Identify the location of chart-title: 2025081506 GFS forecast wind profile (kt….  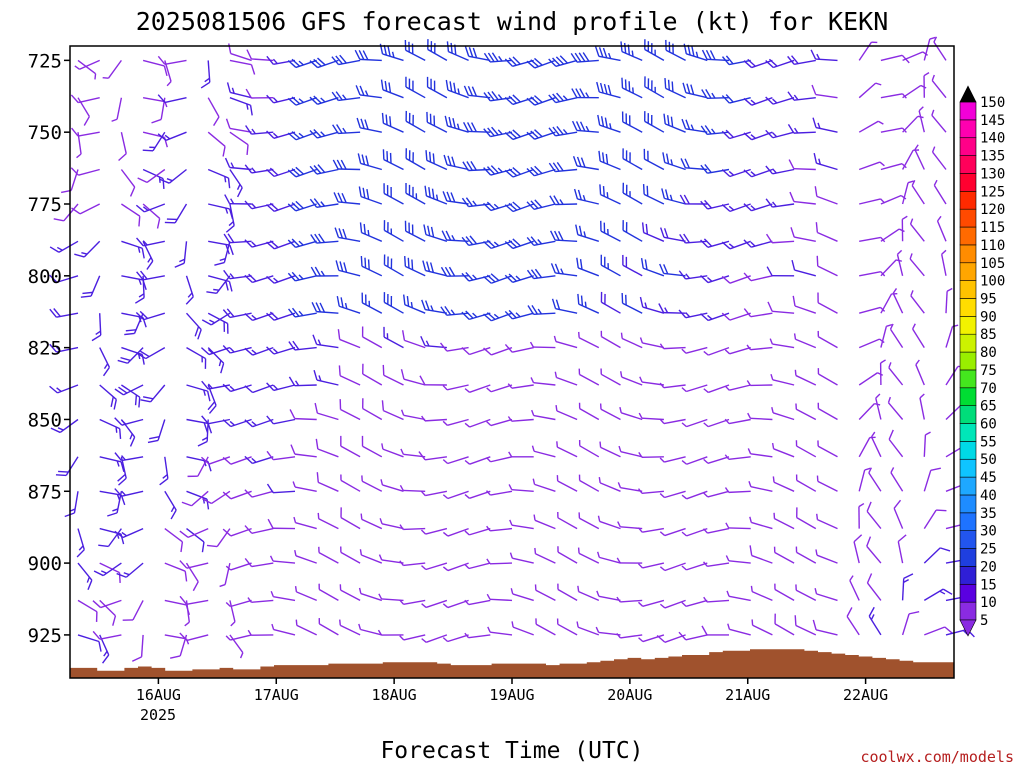
(512, 21).